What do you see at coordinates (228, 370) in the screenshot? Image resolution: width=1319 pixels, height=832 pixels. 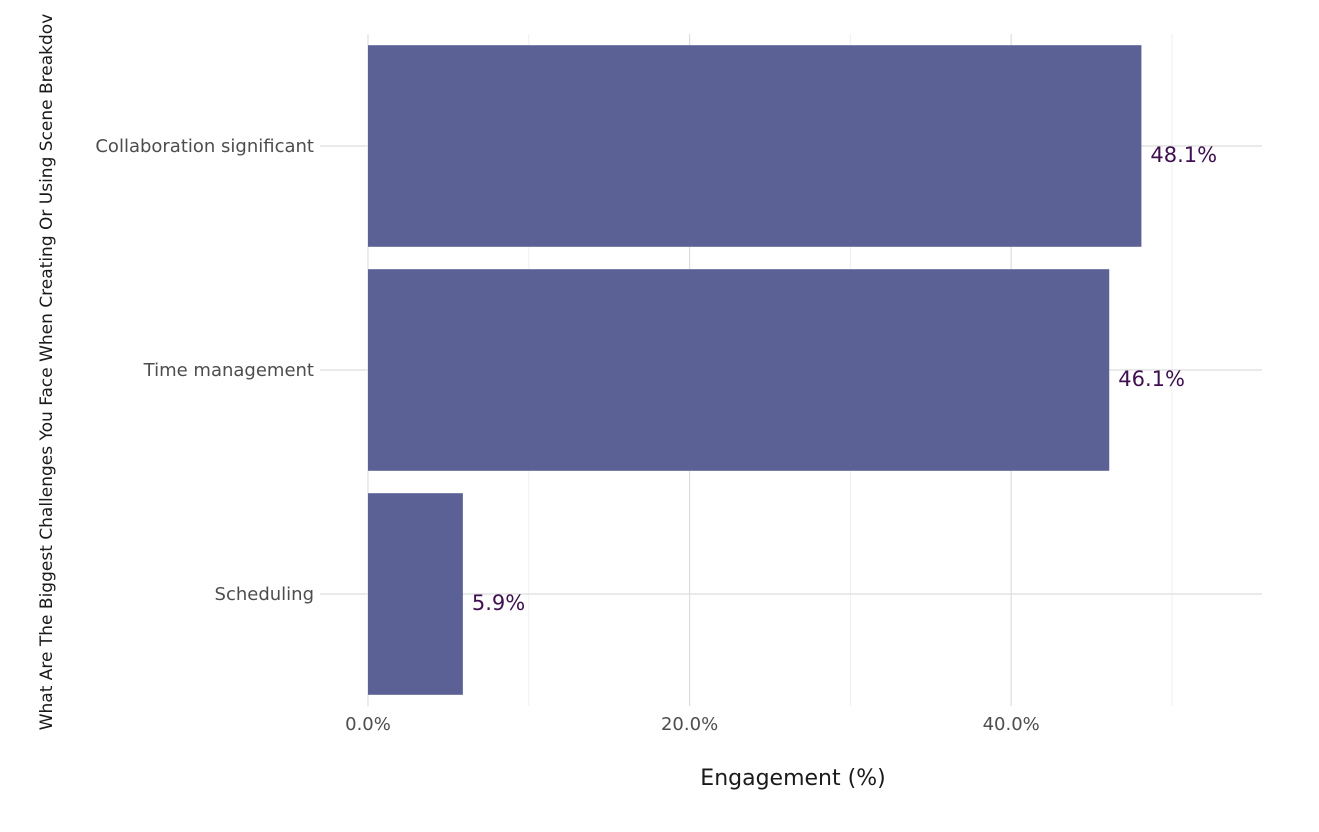 I see `category-label: Time management` at bounding box center [228, 370].